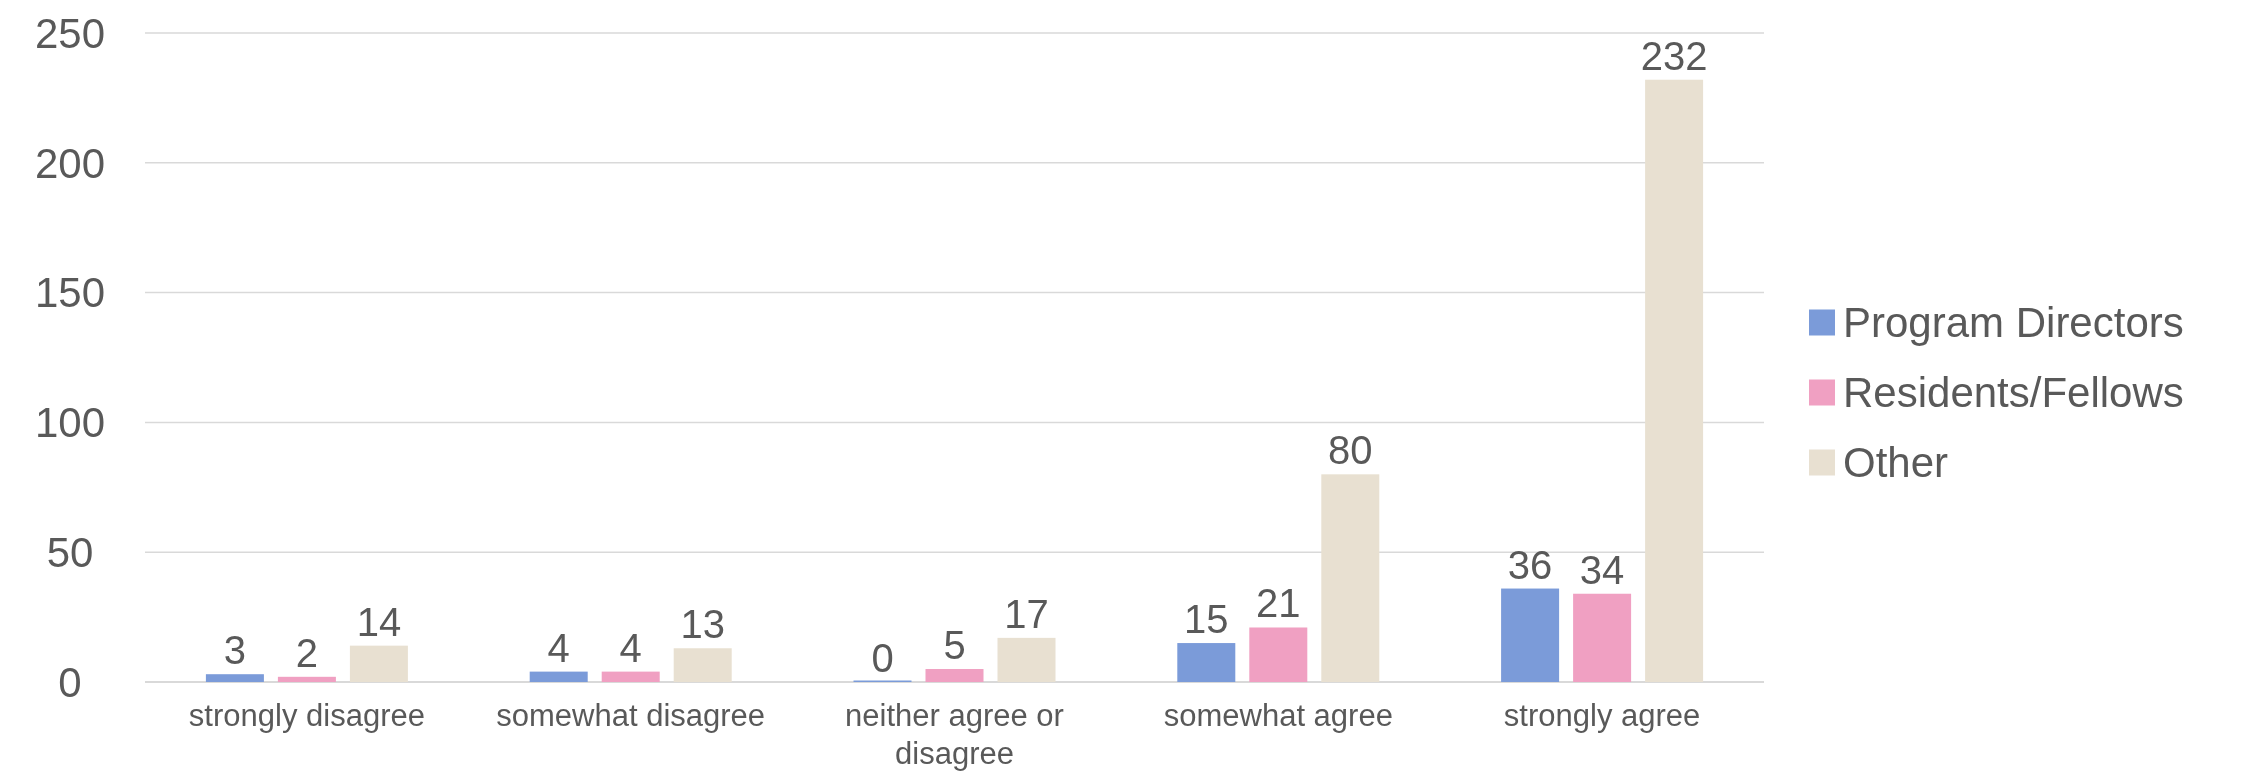 The height and width of the screenshot is (780, 2262). I want to click on y-tick-label: 100, so click(70, 423).